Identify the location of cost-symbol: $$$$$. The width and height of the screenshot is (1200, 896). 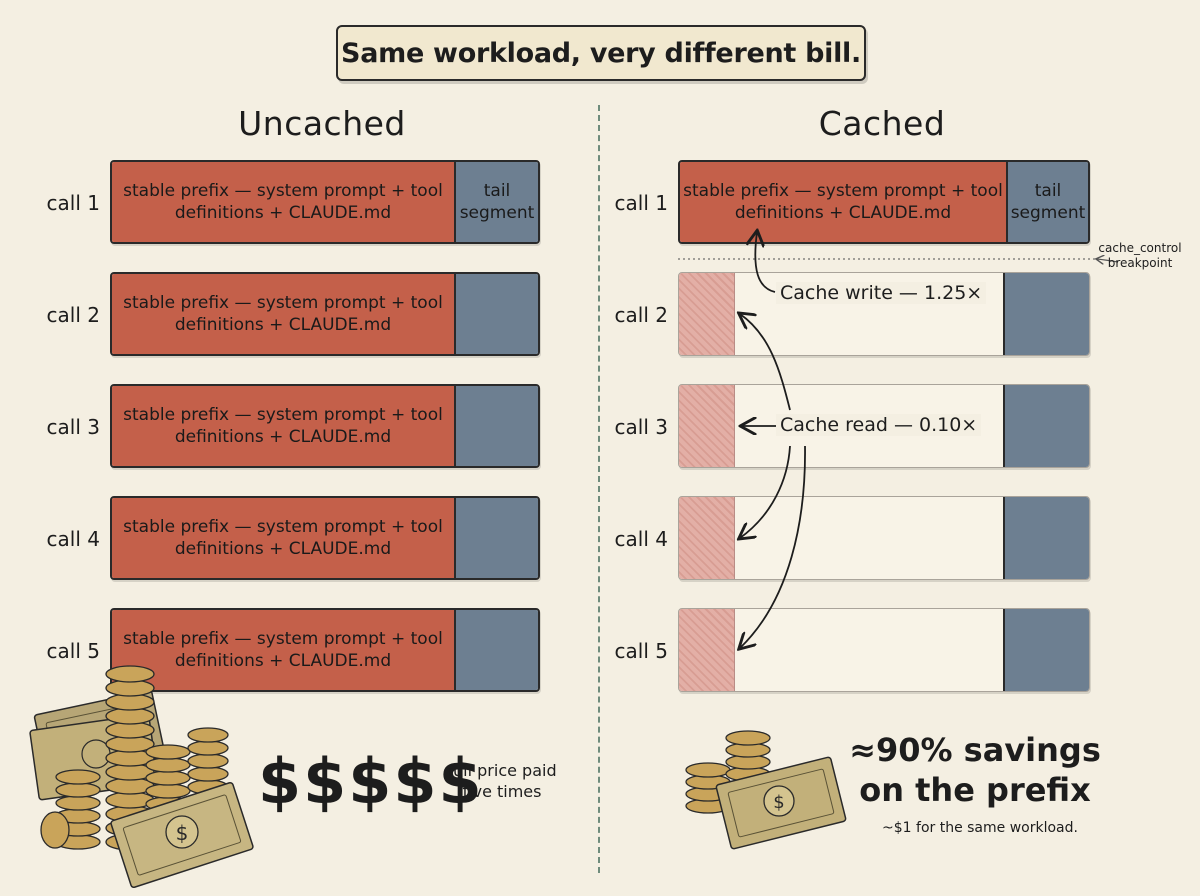
(371, 781).